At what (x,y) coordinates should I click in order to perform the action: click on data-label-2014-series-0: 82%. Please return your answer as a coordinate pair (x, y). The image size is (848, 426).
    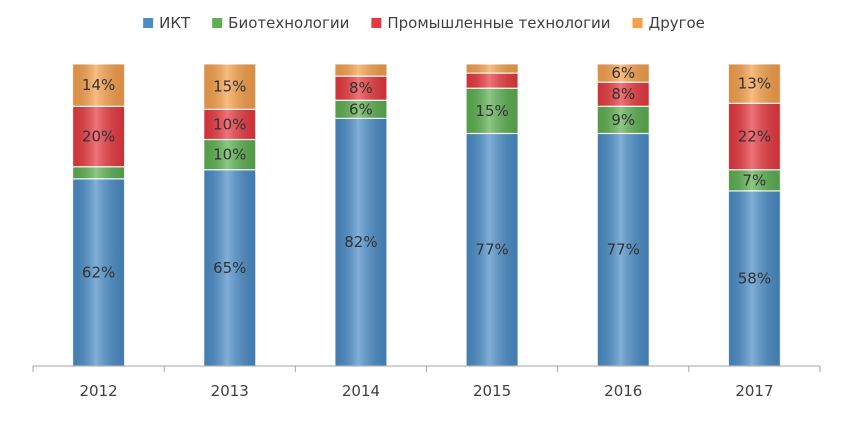
    Looking at the image, I should click on (360, 242).